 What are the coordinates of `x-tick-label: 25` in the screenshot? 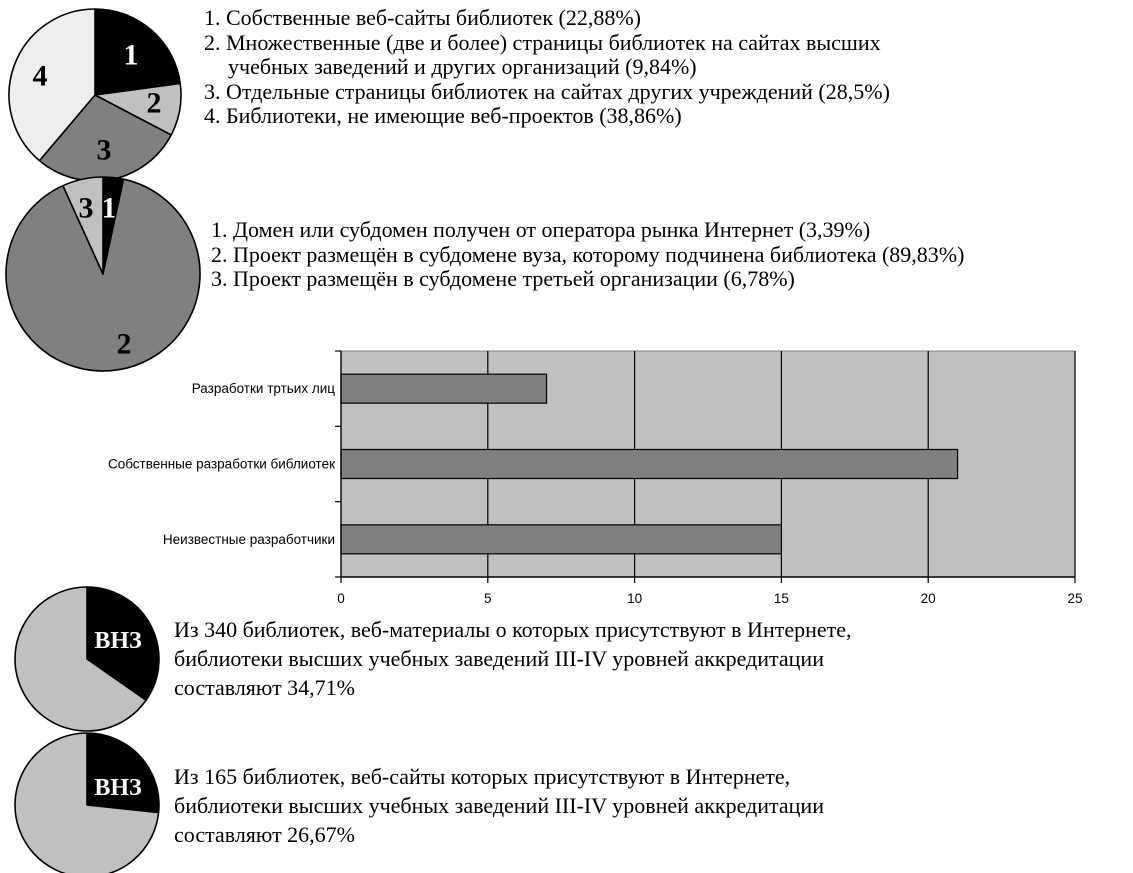 It's located at (1074, 598).